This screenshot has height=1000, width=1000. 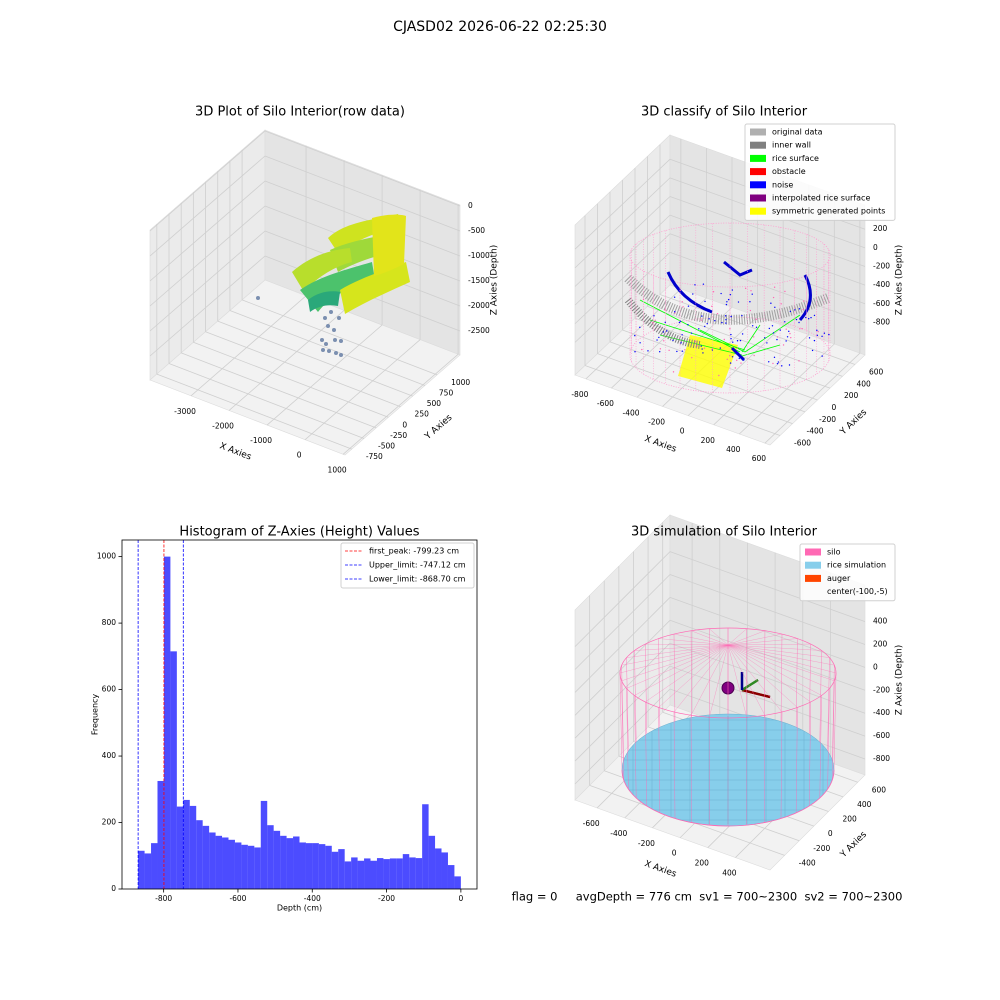 What do you see at coordinates (460, 382) in the screenshot?
I see `y-tick-label: 1000` at bounding box center [460, 382].